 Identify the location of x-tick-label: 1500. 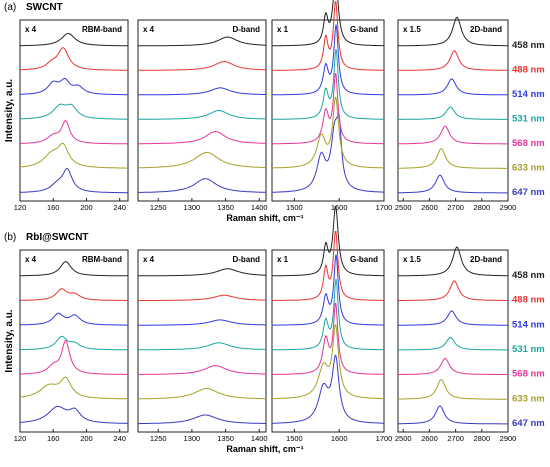
(294, 438).